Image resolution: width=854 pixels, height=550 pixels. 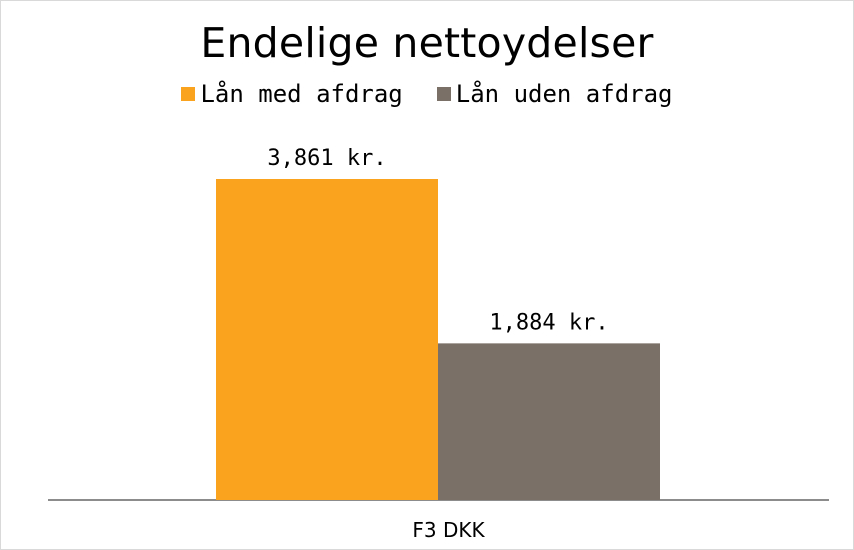 What do you see at coordinates (301, 94) in the screenshot?
I see `legend-label-series-1: Lån med afdrag` at bounding box center [301, 94].